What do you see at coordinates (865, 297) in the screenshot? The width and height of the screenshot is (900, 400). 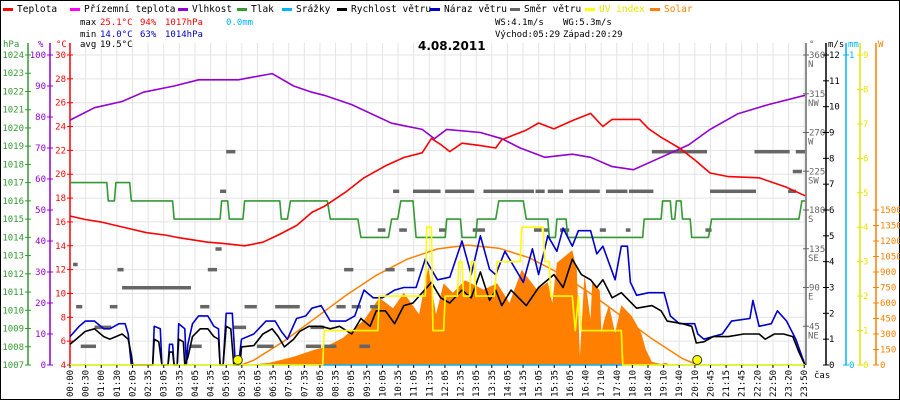 I see `uv-tick-label: 2` at bounding box center [865, 297].